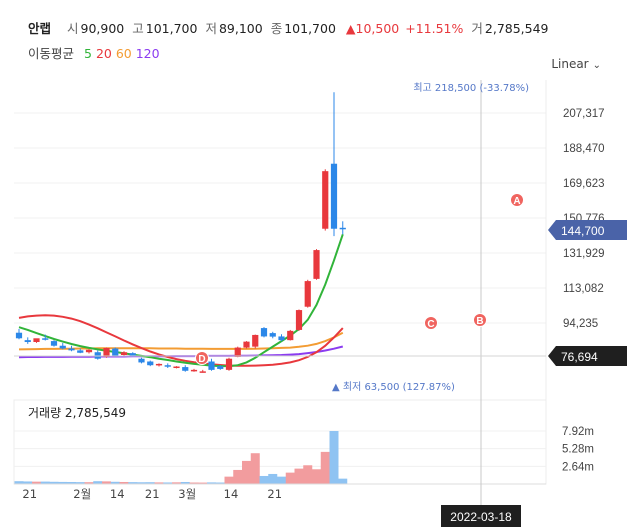 Image resolution: width=631 pixels, height=531 pixels. I want to click on low-value: 89,100, so click(240, 28).